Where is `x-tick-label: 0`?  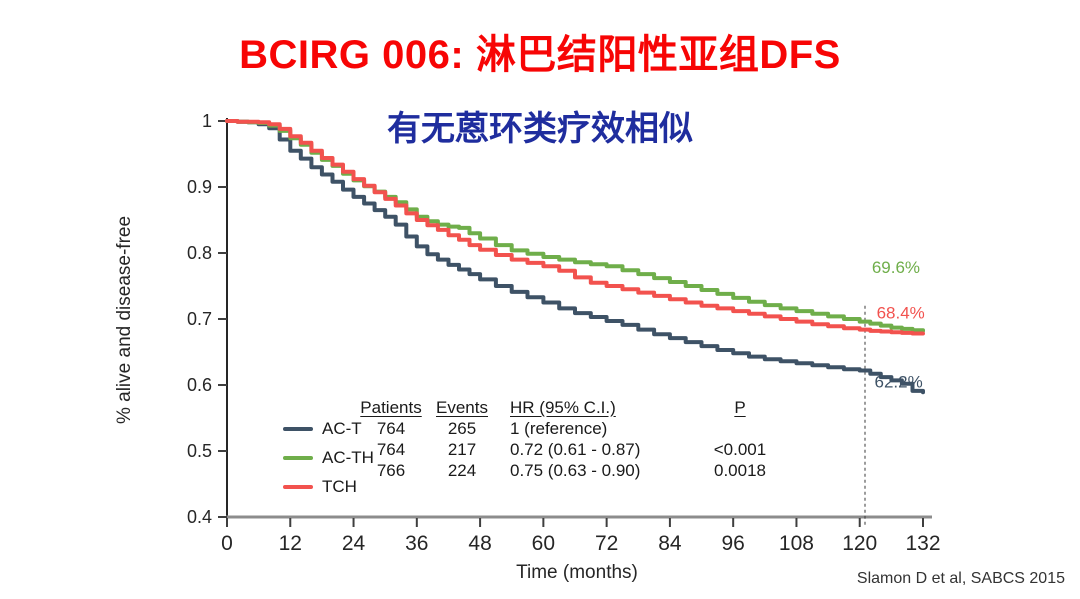 x-tick-label: 0 is located at coordinates (227, 543).